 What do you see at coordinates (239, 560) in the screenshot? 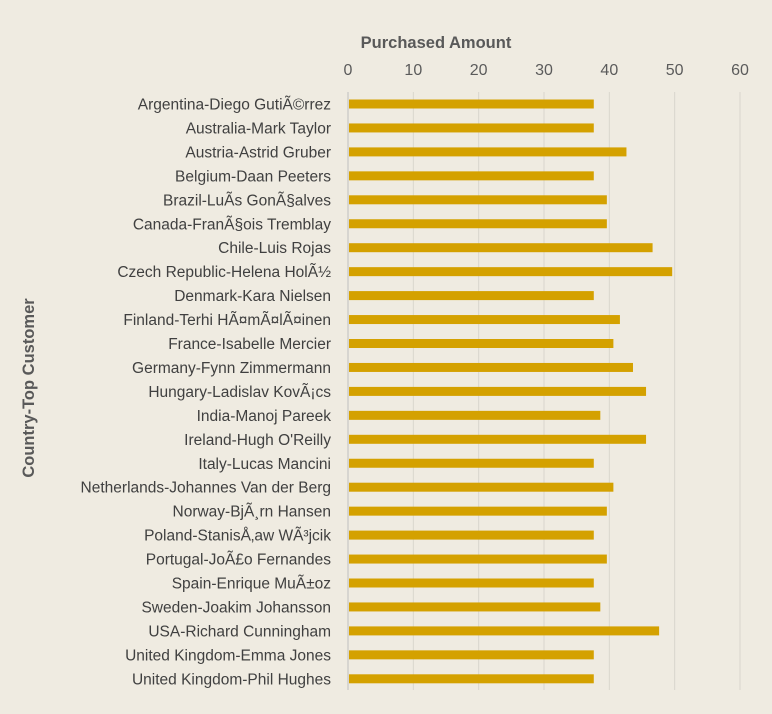
I see `category-label: Portugal-JoÃ£o Fernandes` at bounding box center [239, 560].